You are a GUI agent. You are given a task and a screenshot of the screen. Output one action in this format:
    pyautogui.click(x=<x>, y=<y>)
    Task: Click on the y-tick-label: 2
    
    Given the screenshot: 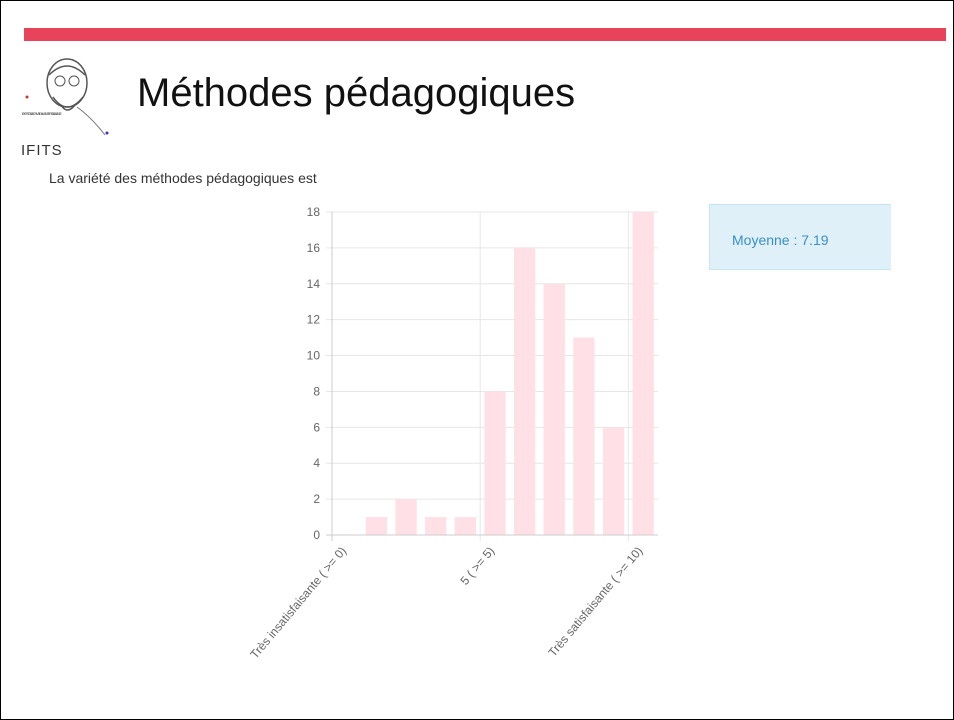 What is the action you would take?
    pyautogui.click(x=316, y=499)
    